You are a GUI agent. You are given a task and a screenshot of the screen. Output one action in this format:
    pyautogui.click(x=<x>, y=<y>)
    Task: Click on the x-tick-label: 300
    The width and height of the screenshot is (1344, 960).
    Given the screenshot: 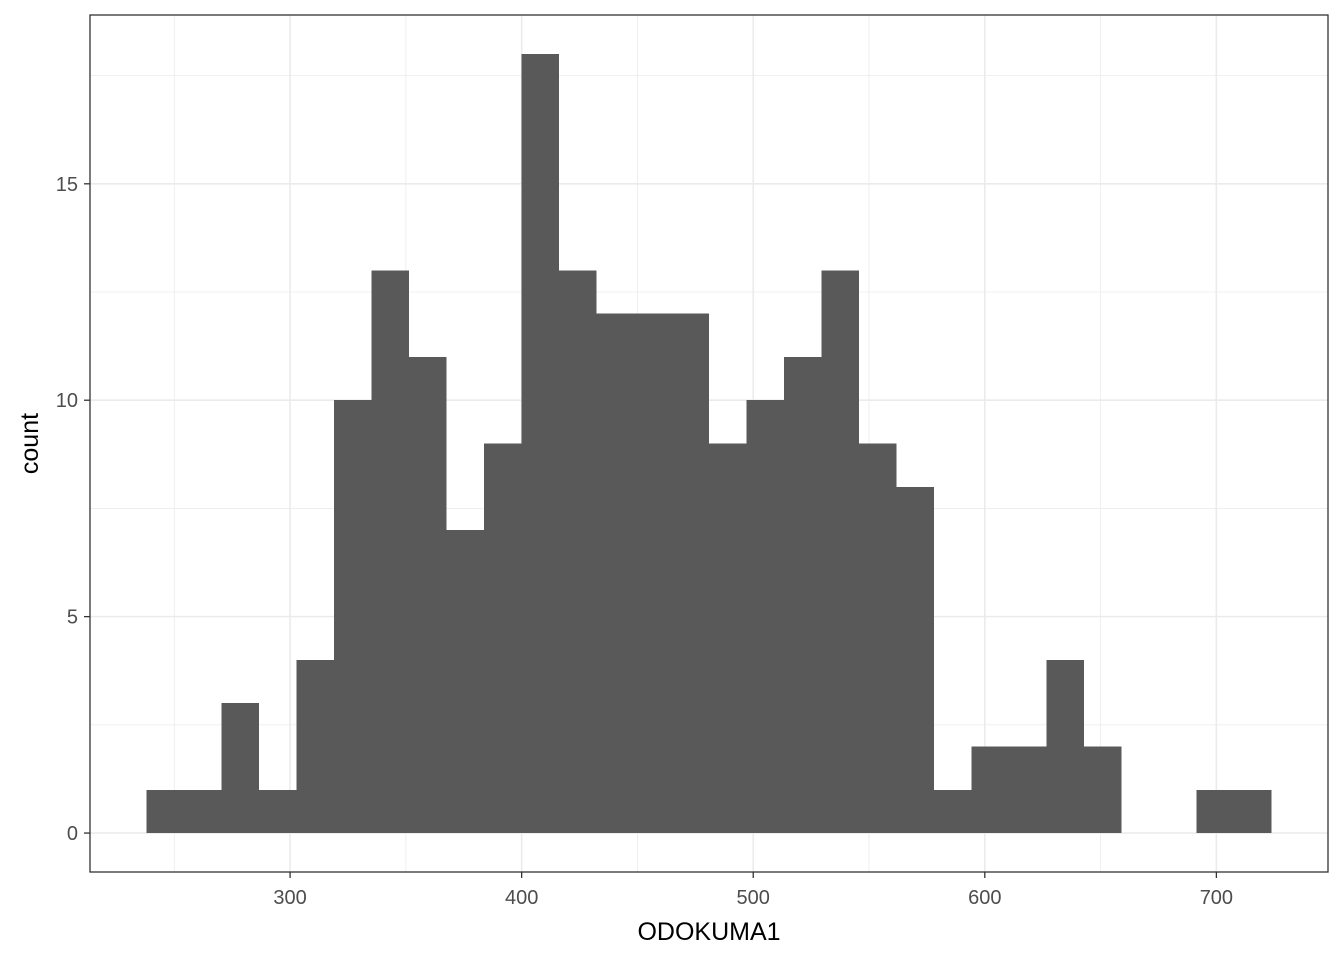 What is the action you would take?
    pyautogui.click(x=289, y=898)
    